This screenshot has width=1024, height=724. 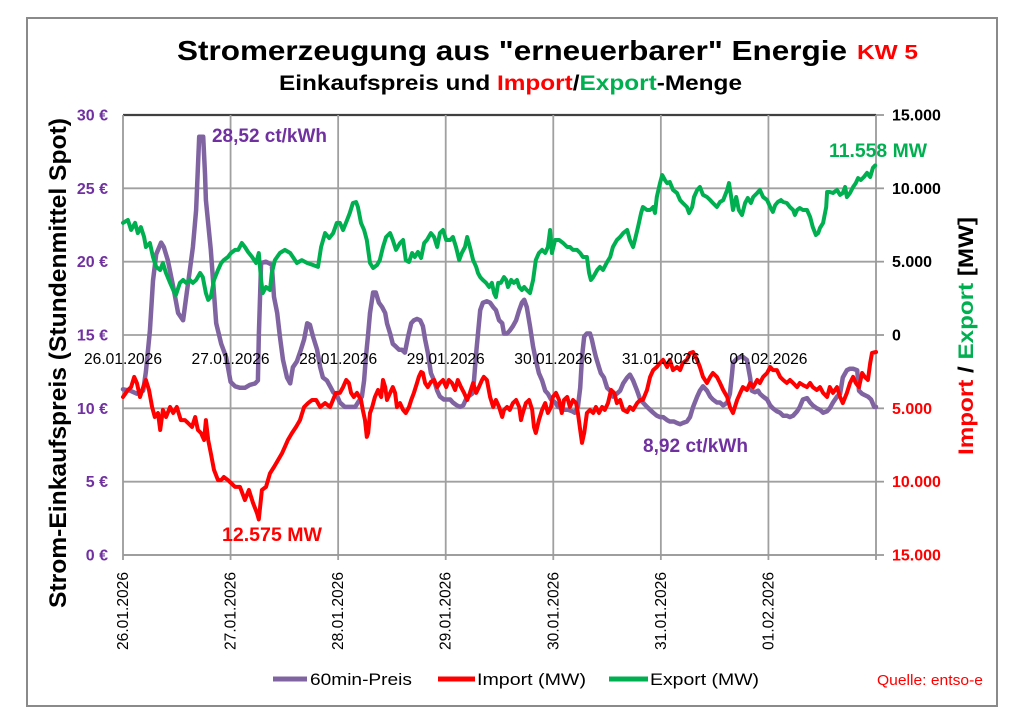 I want to click on mid-date-label: 27.01.2026, so click(x=231, y=359).